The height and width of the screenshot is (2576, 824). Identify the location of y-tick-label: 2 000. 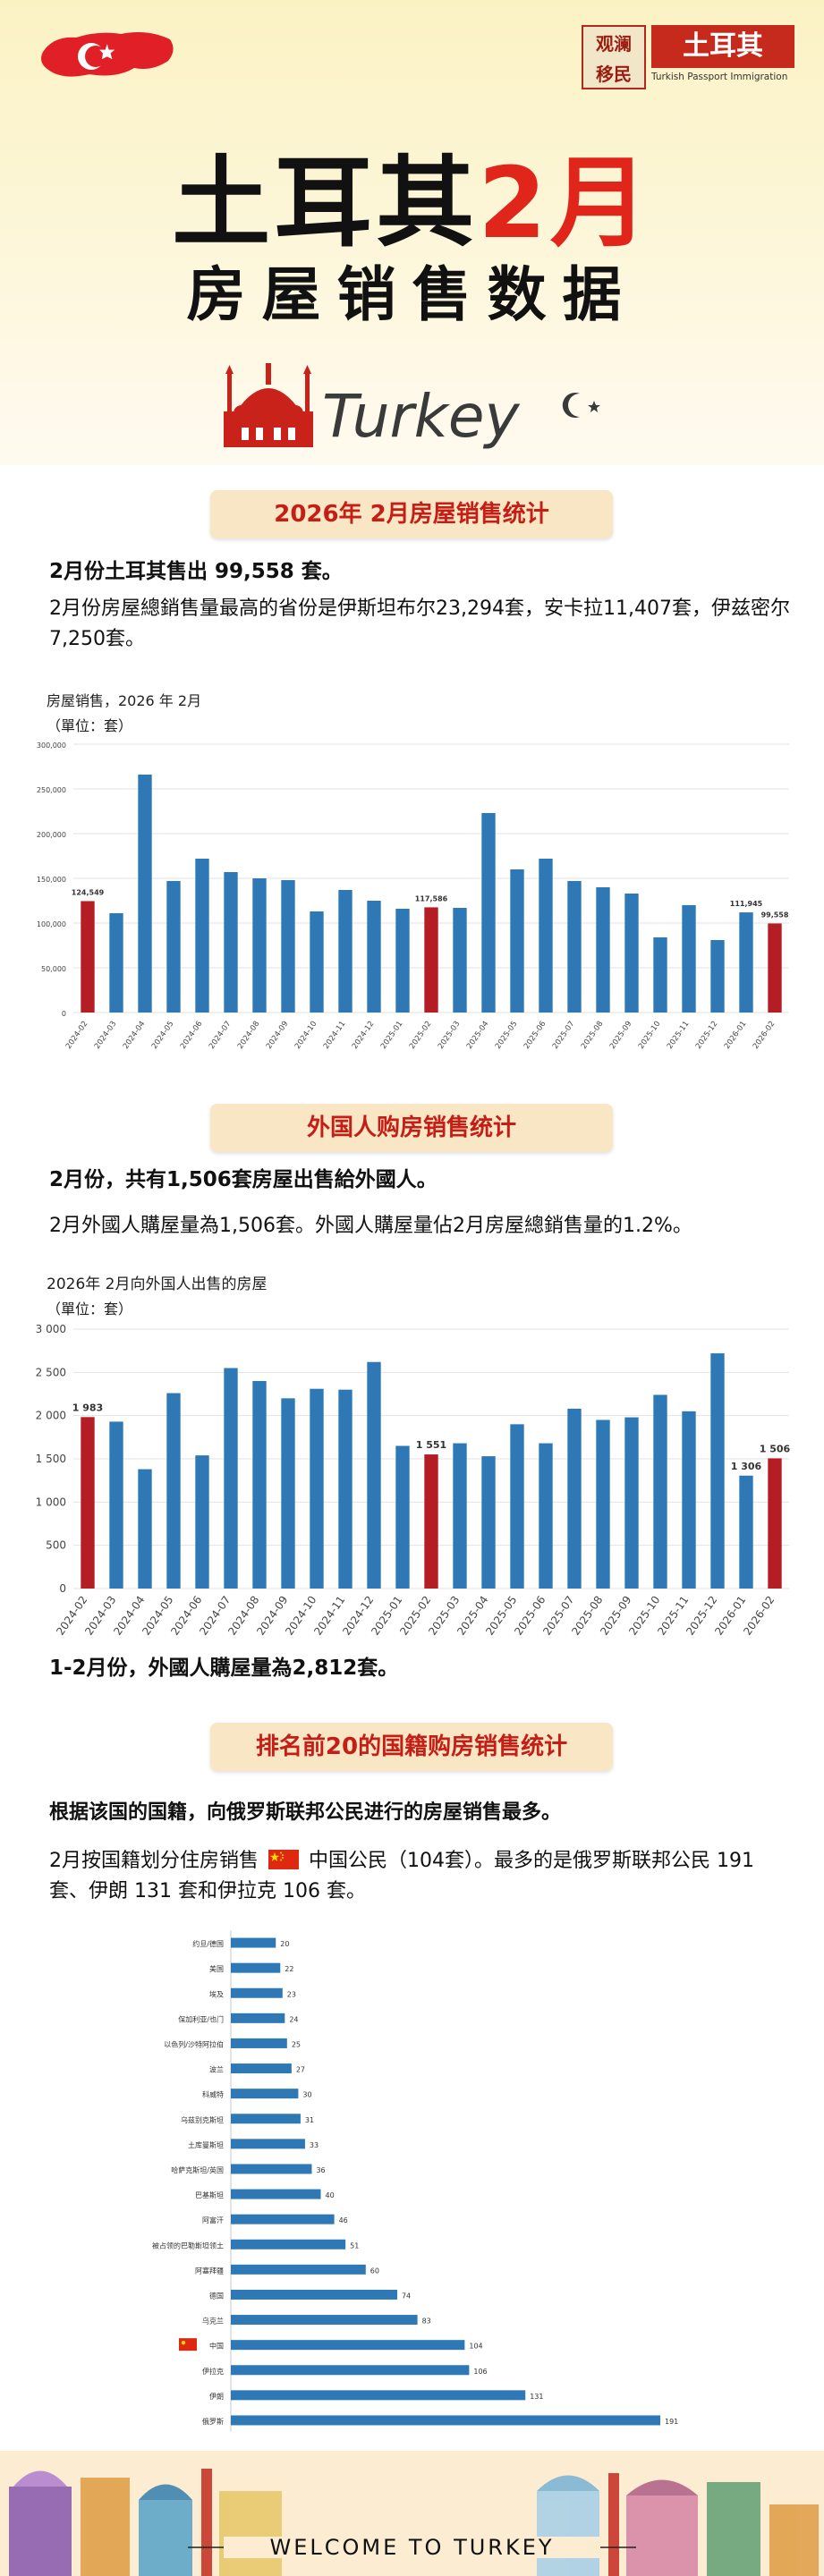
(51, 1416).